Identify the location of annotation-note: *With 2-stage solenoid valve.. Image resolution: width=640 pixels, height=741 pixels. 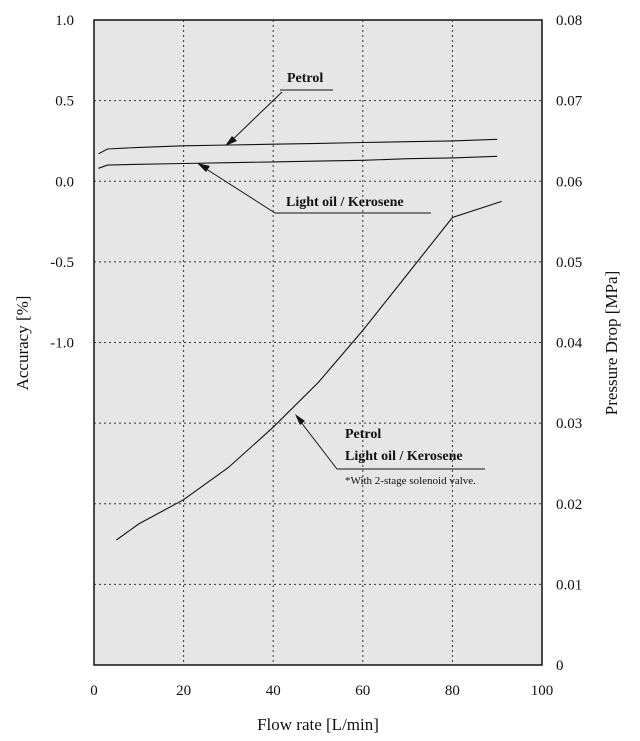
(410, 481).